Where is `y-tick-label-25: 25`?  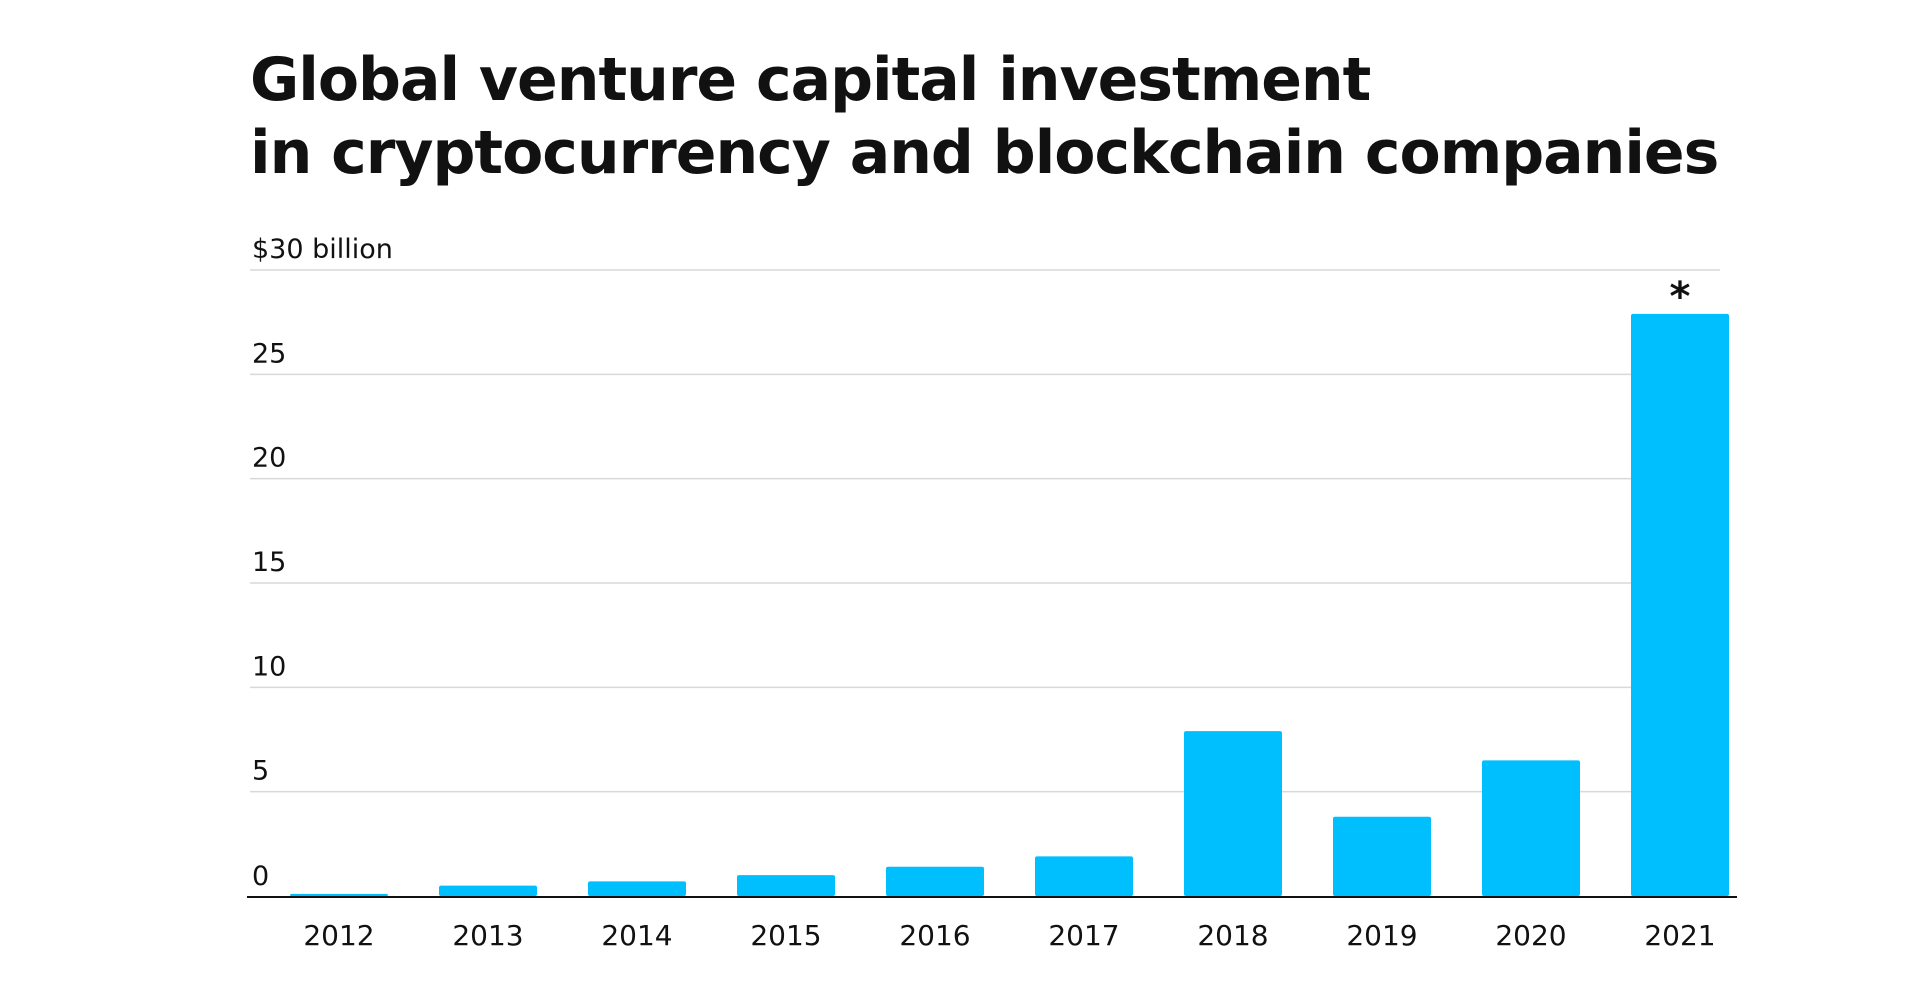 y-tick-label-25: 25 is located at coordinates (269, 353).